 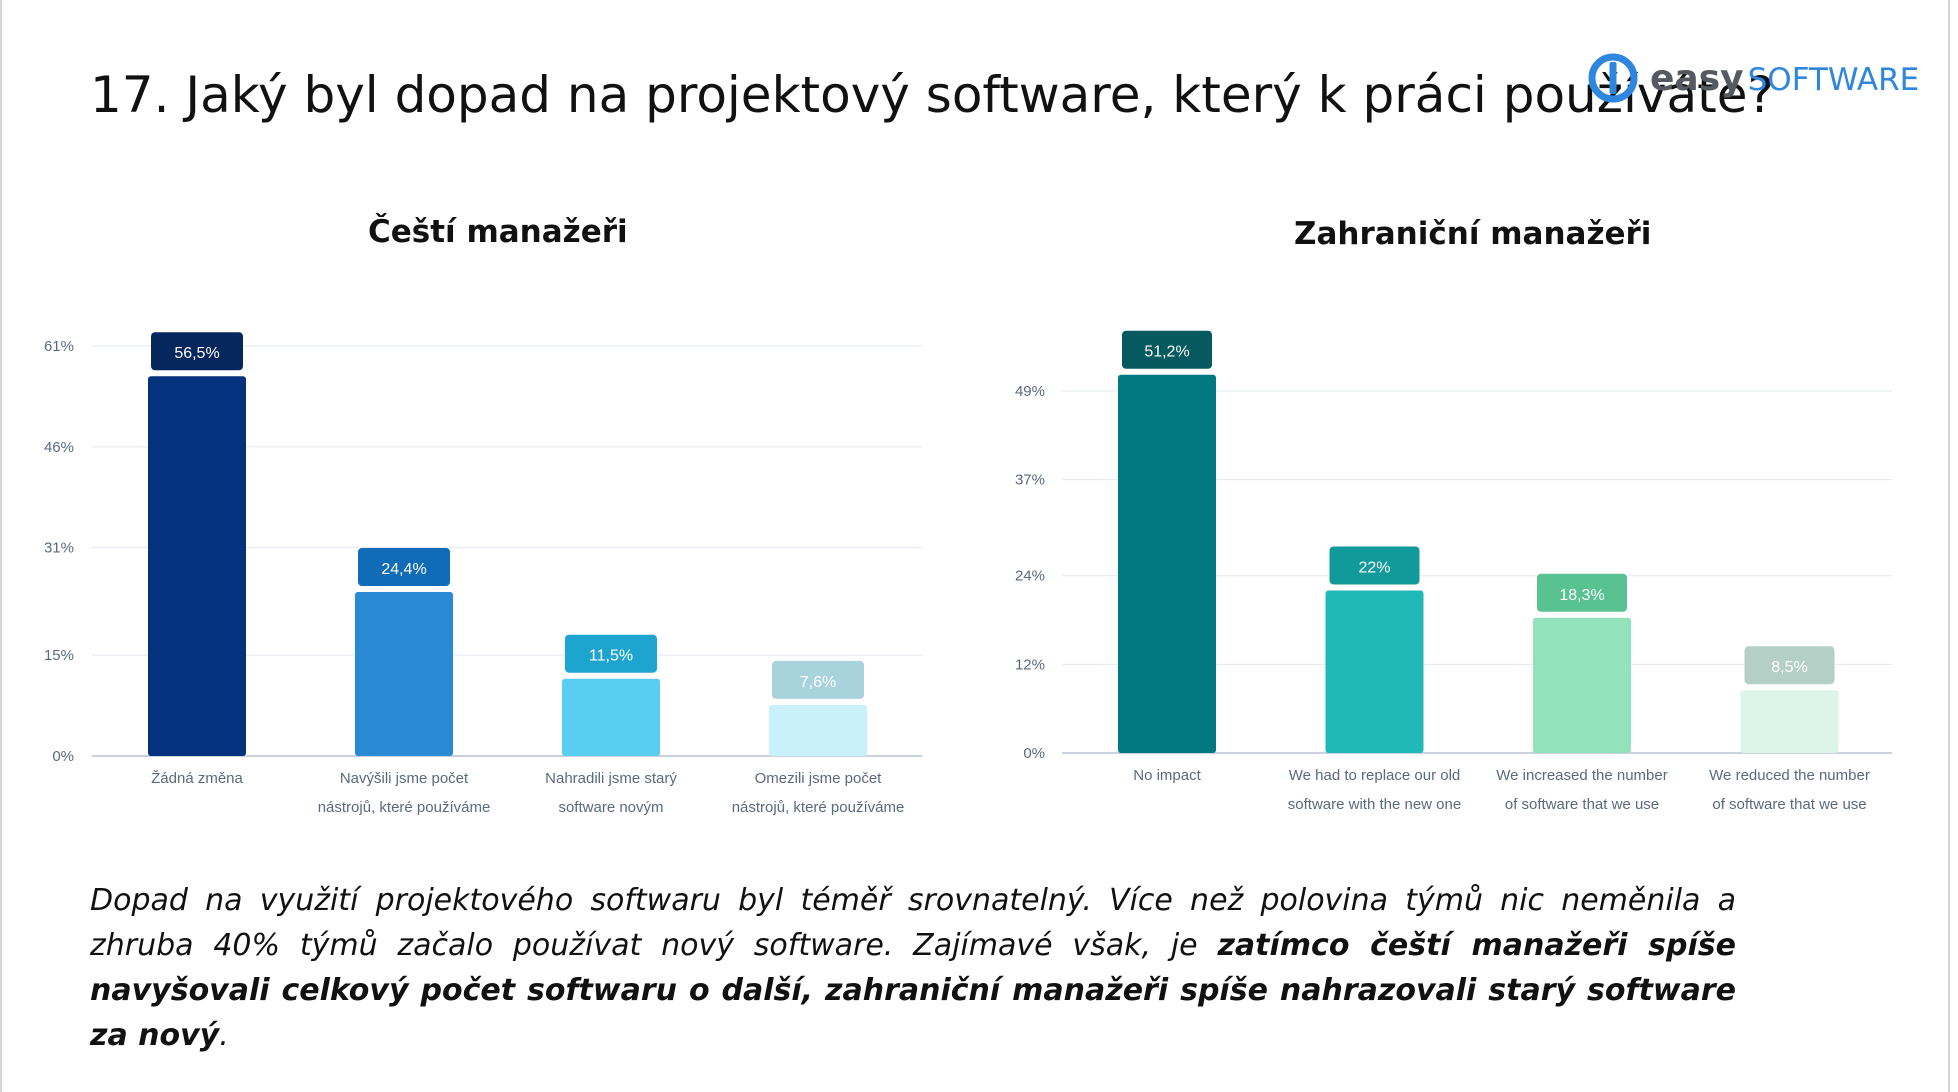 I want to click on easy-software-logo: easy SOFTWARE, so click(x=1753, y=78).